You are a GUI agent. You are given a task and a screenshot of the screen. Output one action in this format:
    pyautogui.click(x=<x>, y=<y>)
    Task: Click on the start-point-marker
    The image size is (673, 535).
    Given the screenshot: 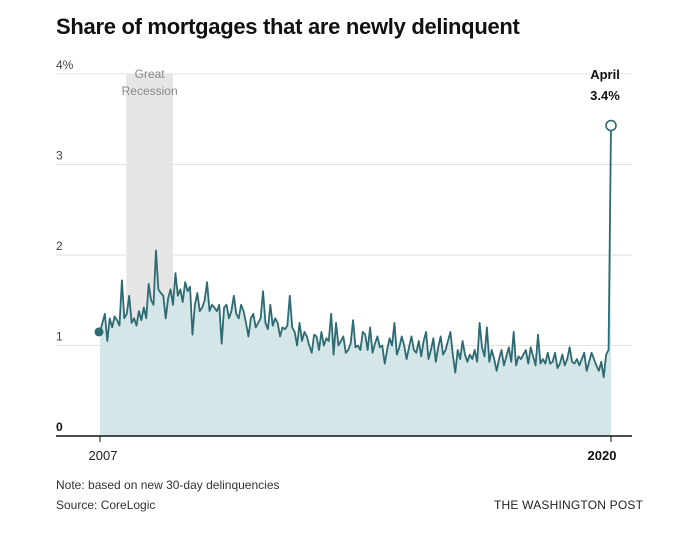 What is the action you would take?
    pyautogui.click(x=99, y=332)
    